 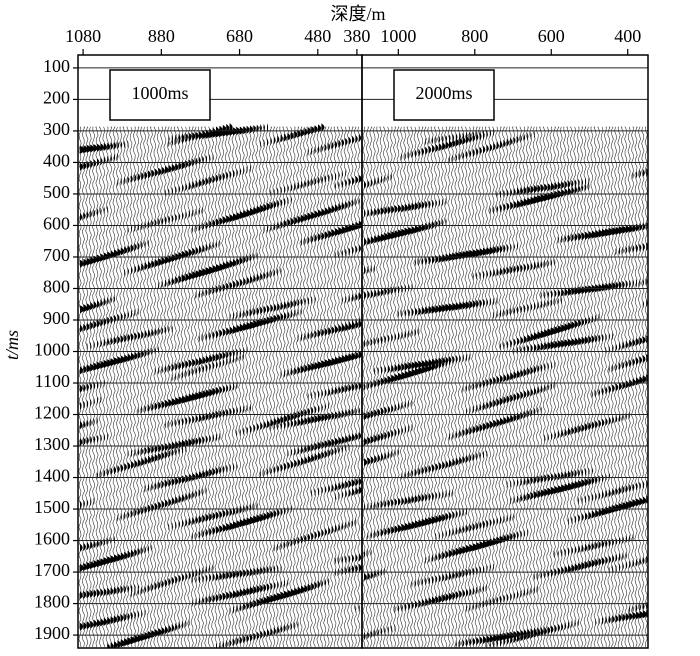 What do you see at coordinates (52, 539) in the screenshot?
I see `y-tick-label: 1600` at bounding box center [52, 539].